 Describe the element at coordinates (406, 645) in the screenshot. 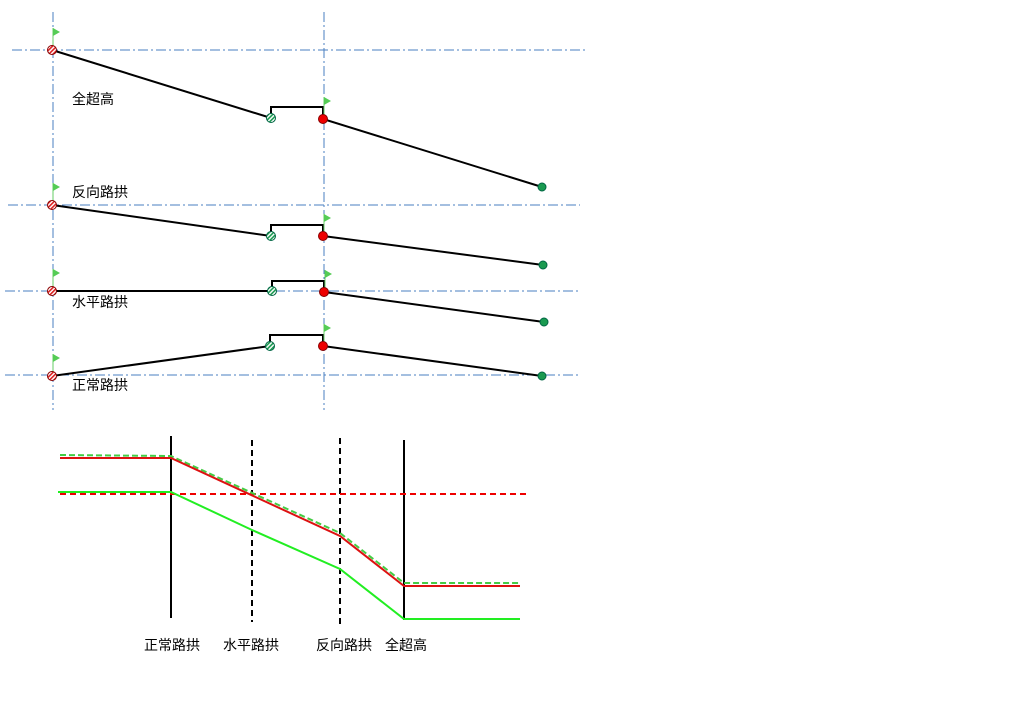

I see `transition-label: 全超高` at that location.